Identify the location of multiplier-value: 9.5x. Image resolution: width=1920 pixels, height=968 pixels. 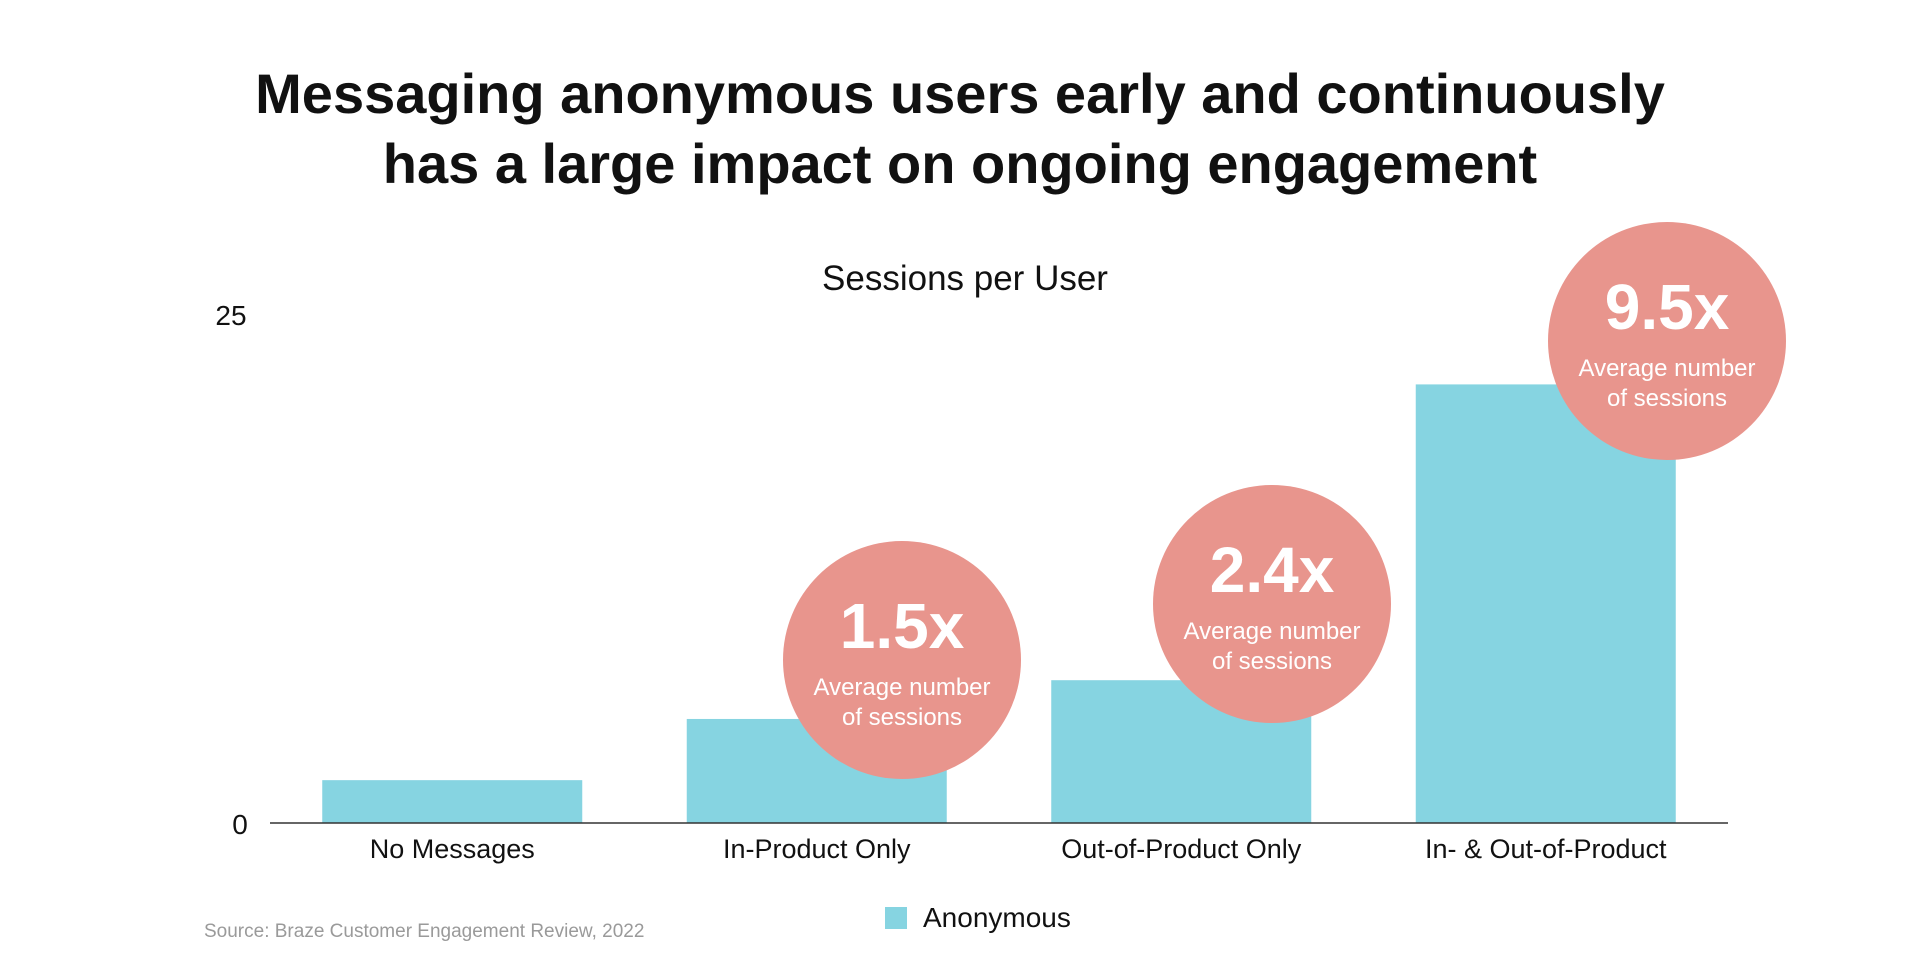
(1667, 307).